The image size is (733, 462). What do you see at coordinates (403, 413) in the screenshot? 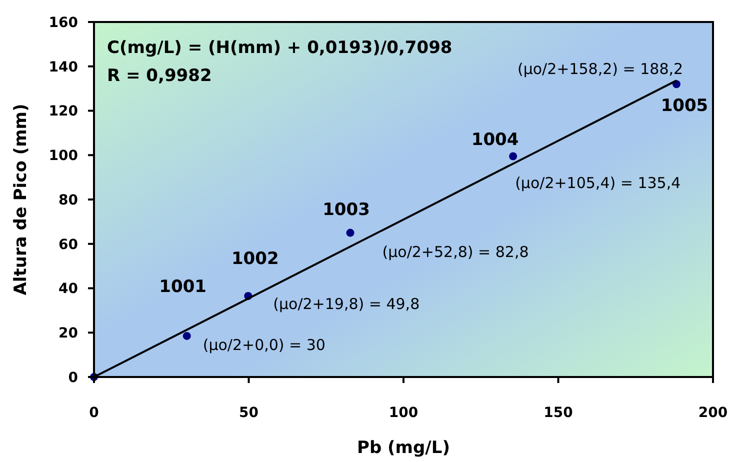
I see `x-tick-label: 100` at bounding box center [403, 413].